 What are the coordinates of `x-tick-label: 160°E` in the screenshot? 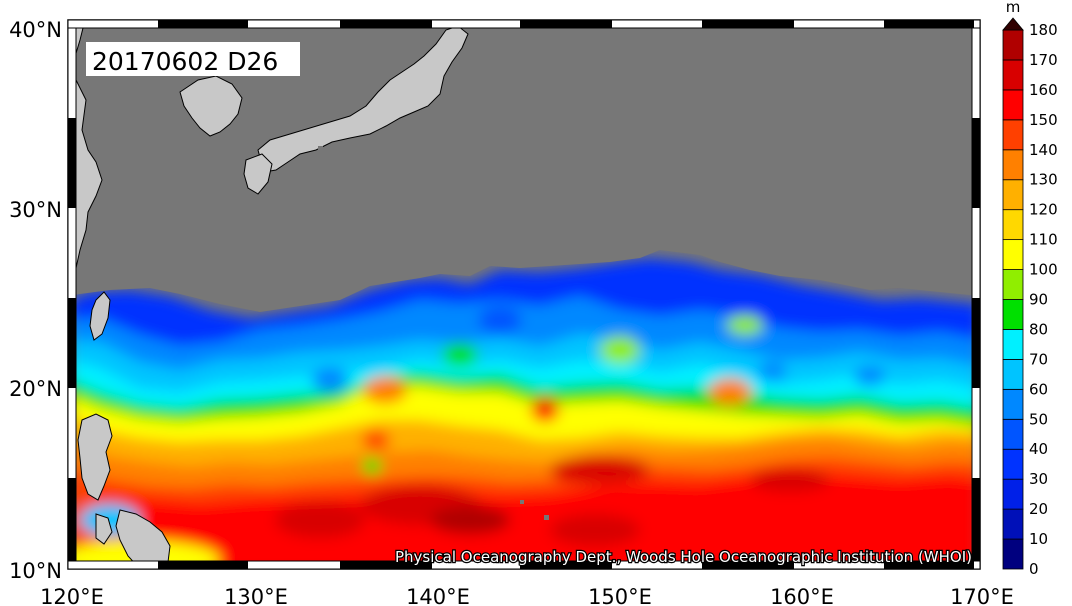 It's located at (802, 595).